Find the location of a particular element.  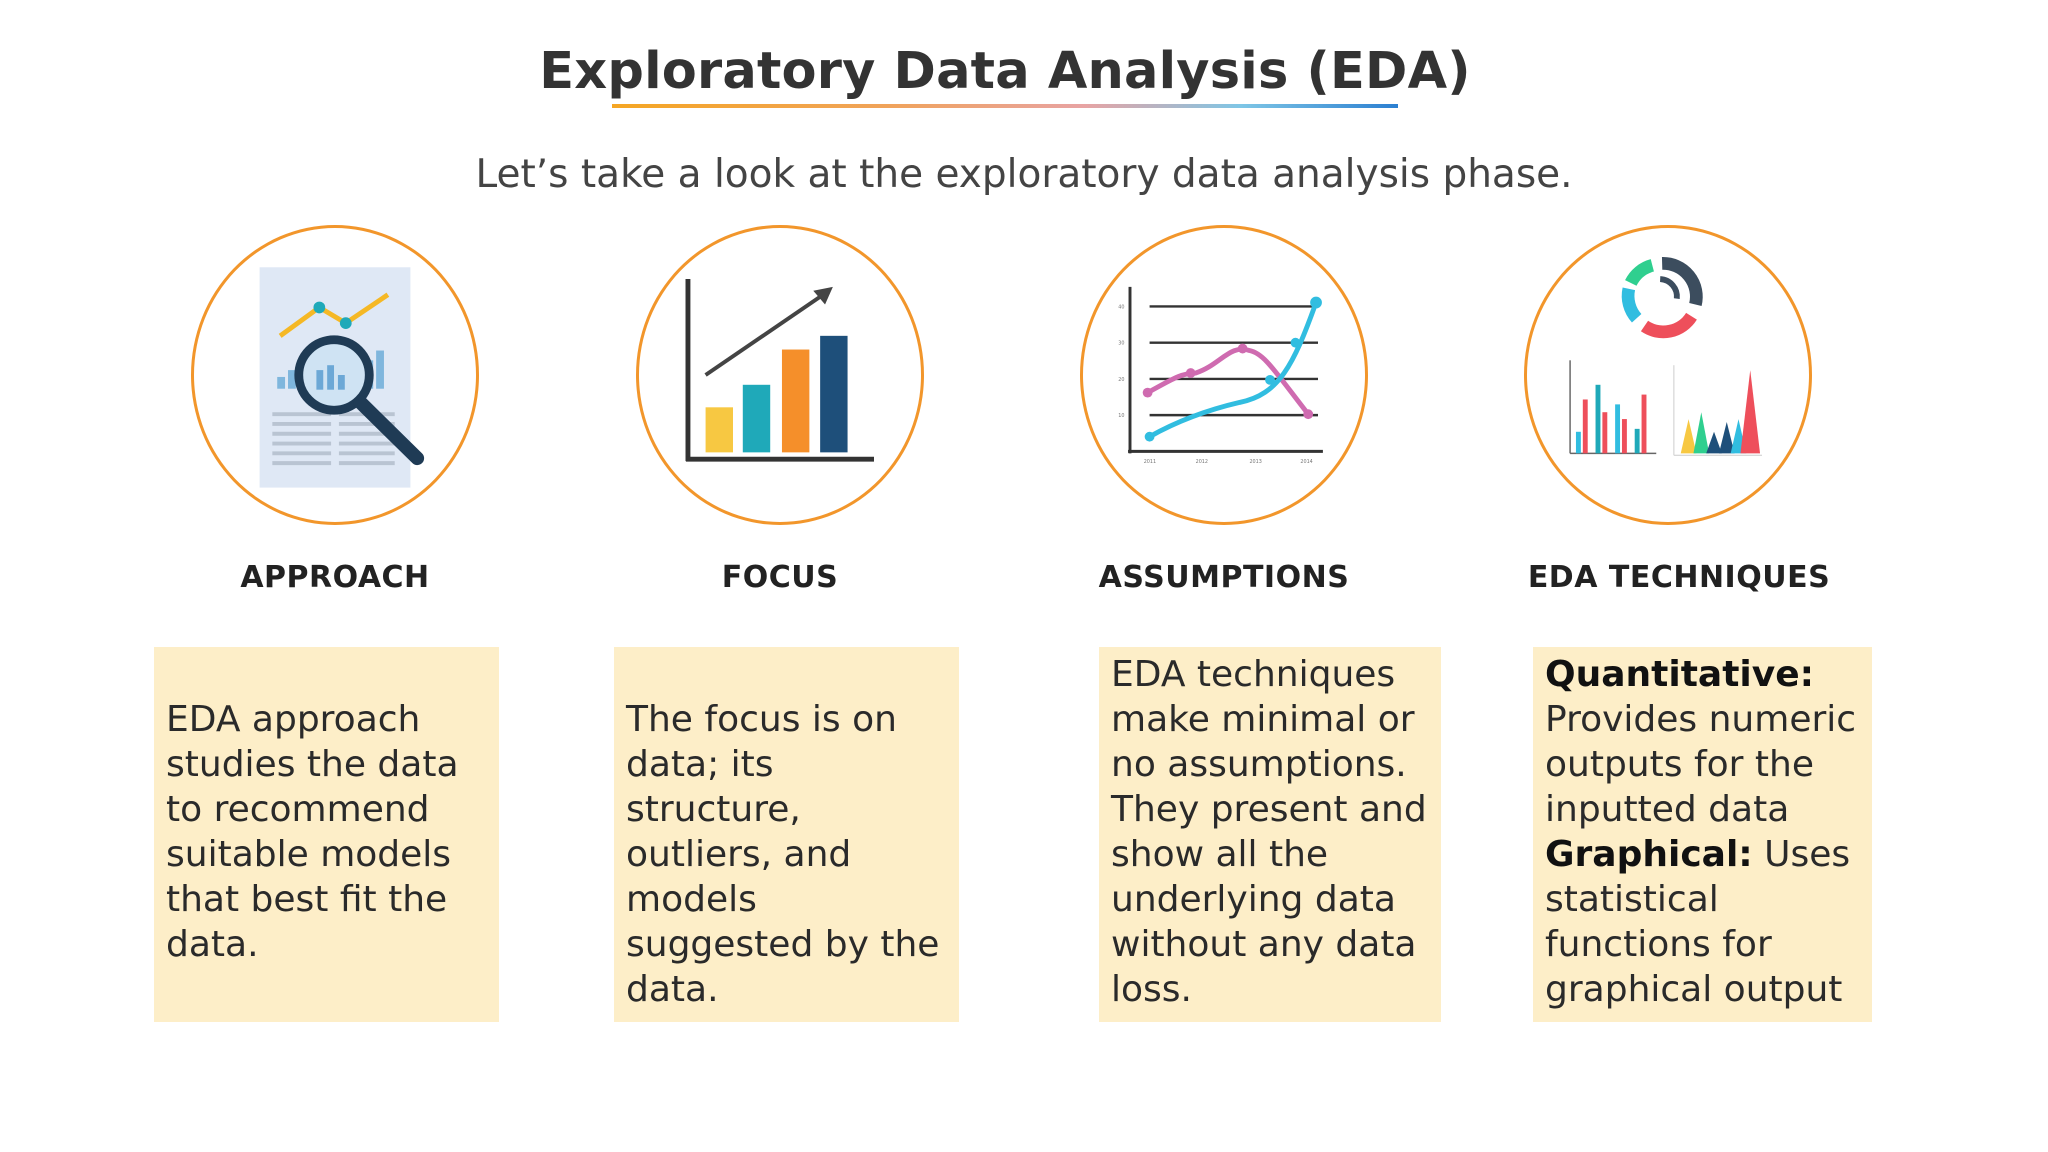

growth-bar-chart-icon is located at coordinates (779, 370).